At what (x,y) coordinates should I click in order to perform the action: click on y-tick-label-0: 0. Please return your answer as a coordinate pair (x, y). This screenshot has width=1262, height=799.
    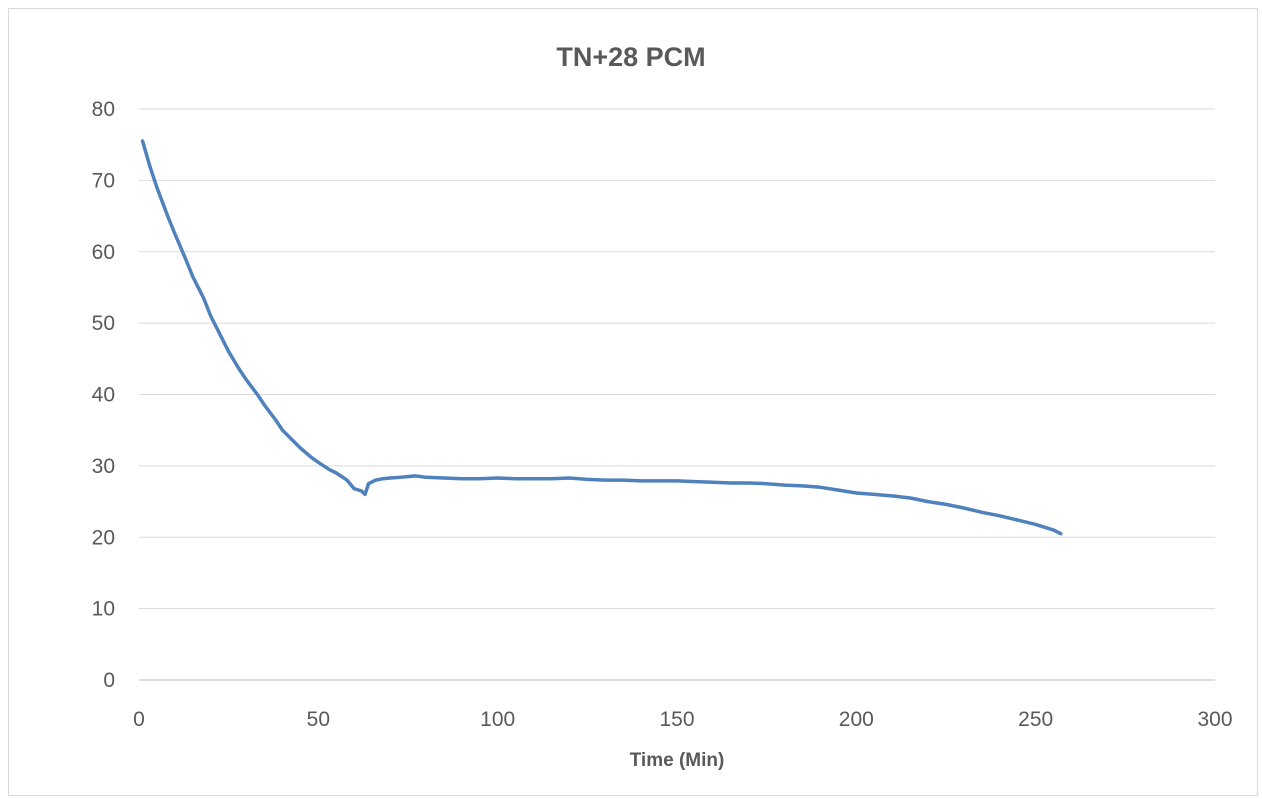
    Looking at the image, I should click on (109, 680).